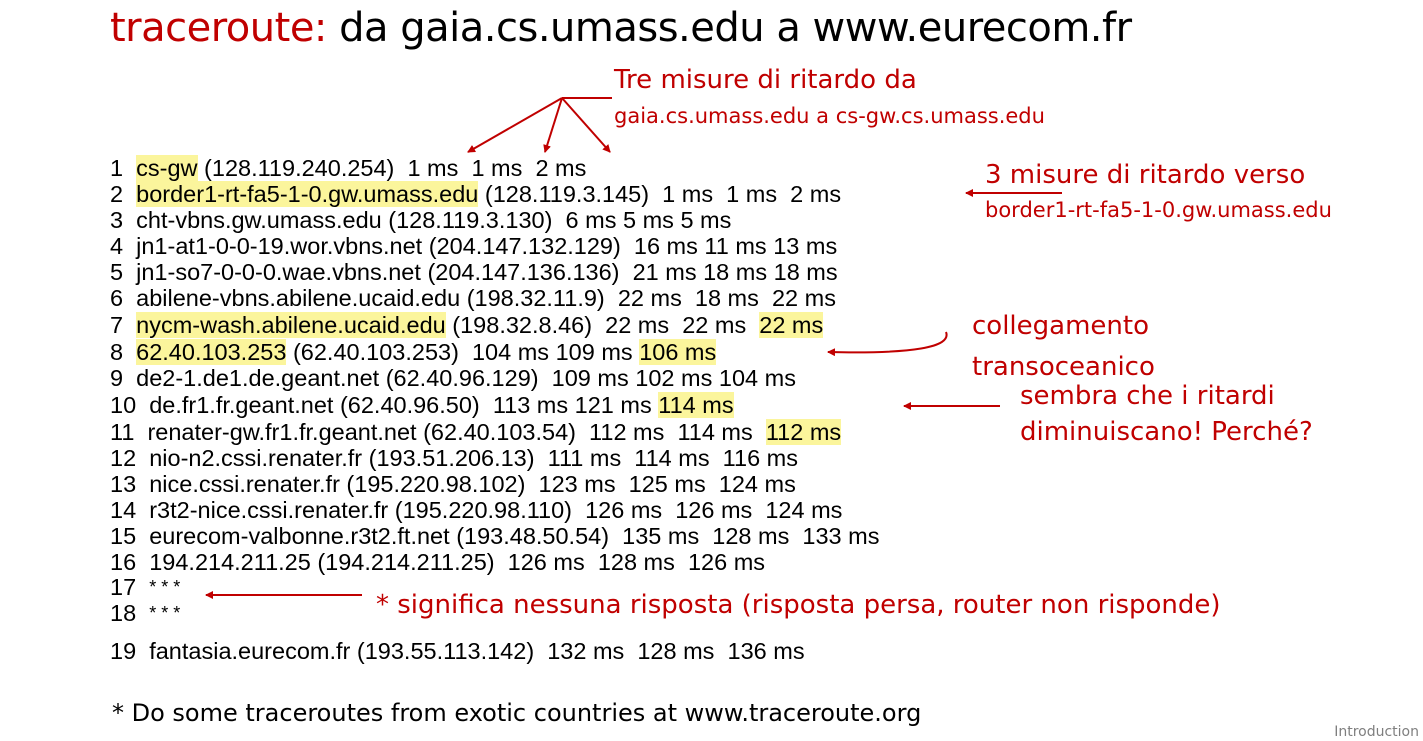  What do you see at coordinates (241, 405) in the screenshot?
I see `hop-host: de.fr1.fr.geant.net` at bounding box center [241, 405].